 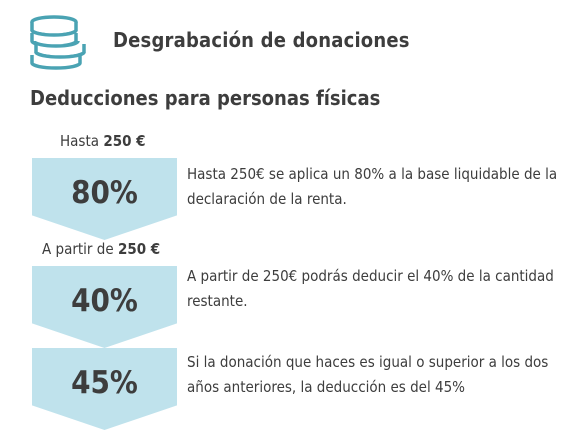 What do you see at coordinates (104, 193) in the screenshot?
I see `row-1-percent: 80%` at bounding box center [104, 193].